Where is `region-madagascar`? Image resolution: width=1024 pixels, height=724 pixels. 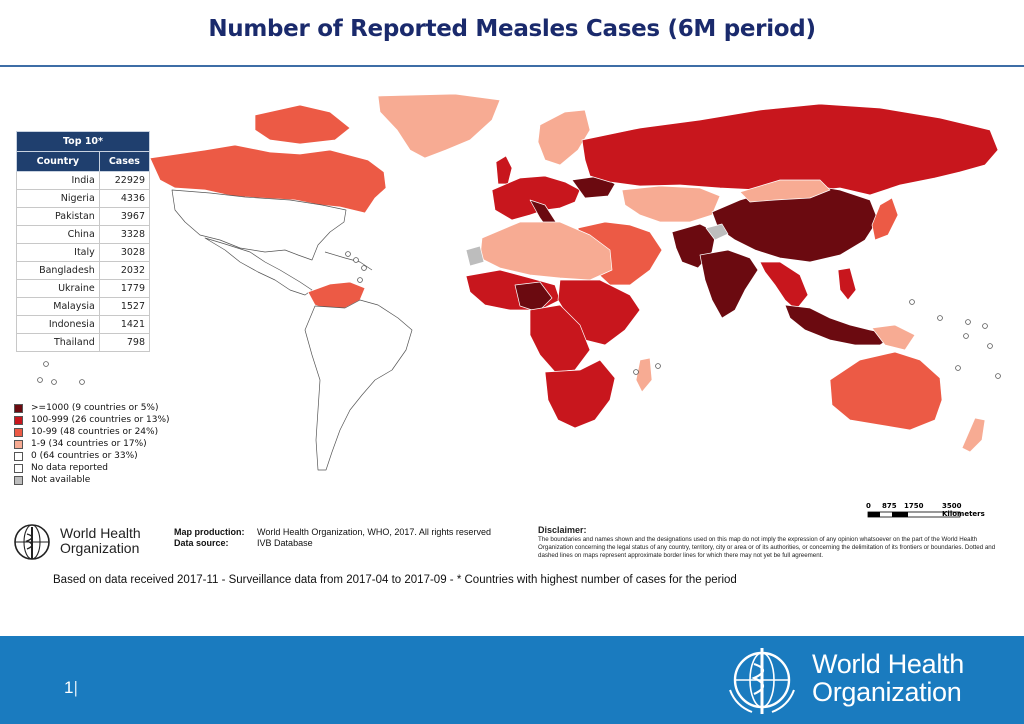 region-madagascar is located at coordinates (644, 375).